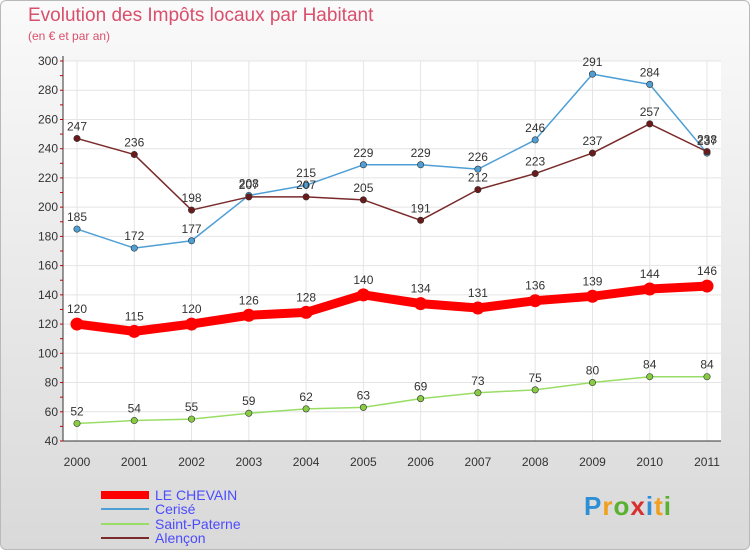  What do you see at coordinates (306, 397) in the screenshot?
I see `data-label-saint-paterne: 62` at bounding box center [306, 397].